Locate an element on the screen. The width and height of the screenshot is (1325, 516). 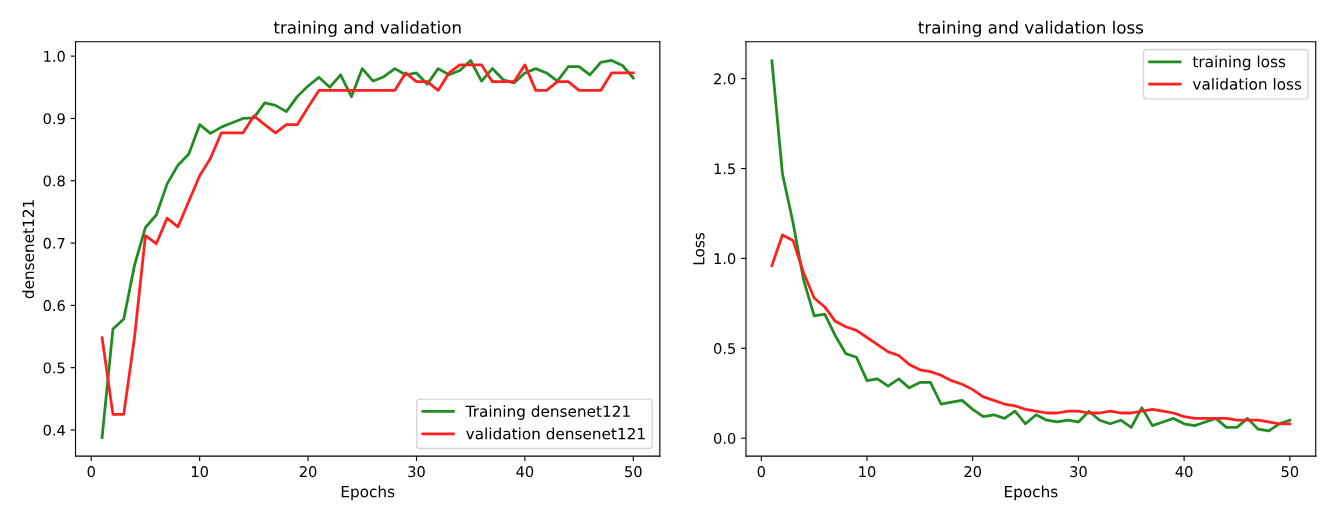
y-axis-title: densenet121 is located at coordinates (28, 249).